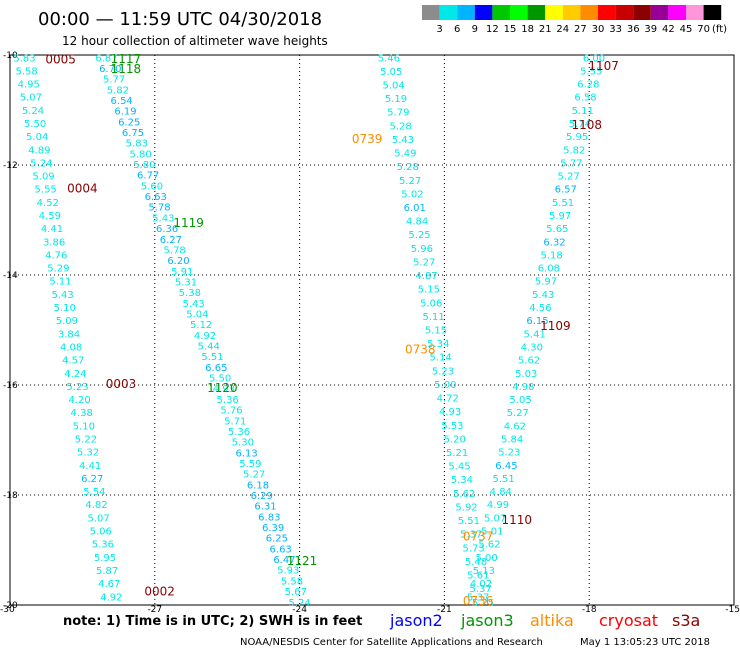  Describe the element at coordinates (540, 308) in the screenshot. I see `track-value: 4.56` at that location.